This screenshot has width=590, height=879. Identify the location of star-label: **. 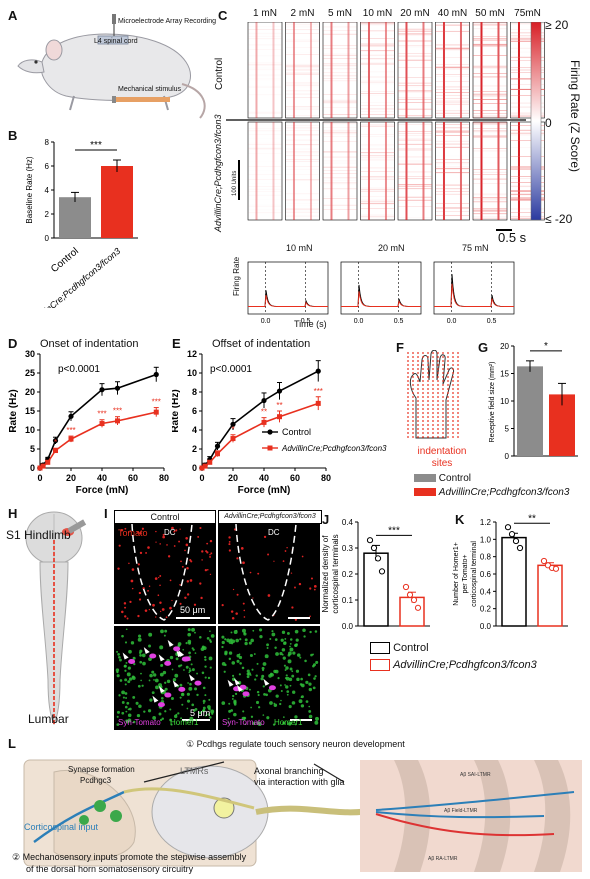
(264, 412).